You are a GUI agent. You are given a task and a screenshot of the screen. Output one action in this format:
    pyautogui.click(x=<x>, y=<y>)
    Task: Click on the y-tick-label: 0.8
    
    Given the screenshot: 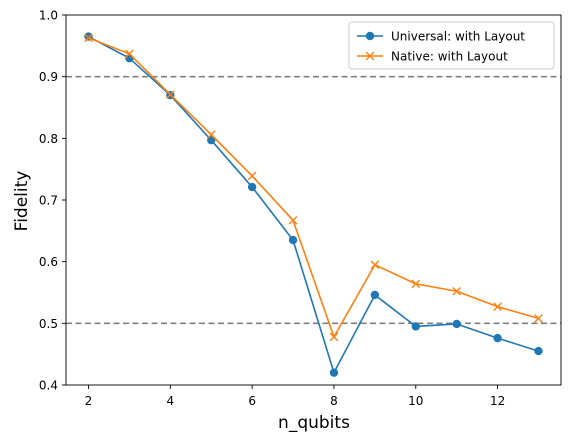 What is the action you would take?
    pyautogui.click(x=48, y=139)
    